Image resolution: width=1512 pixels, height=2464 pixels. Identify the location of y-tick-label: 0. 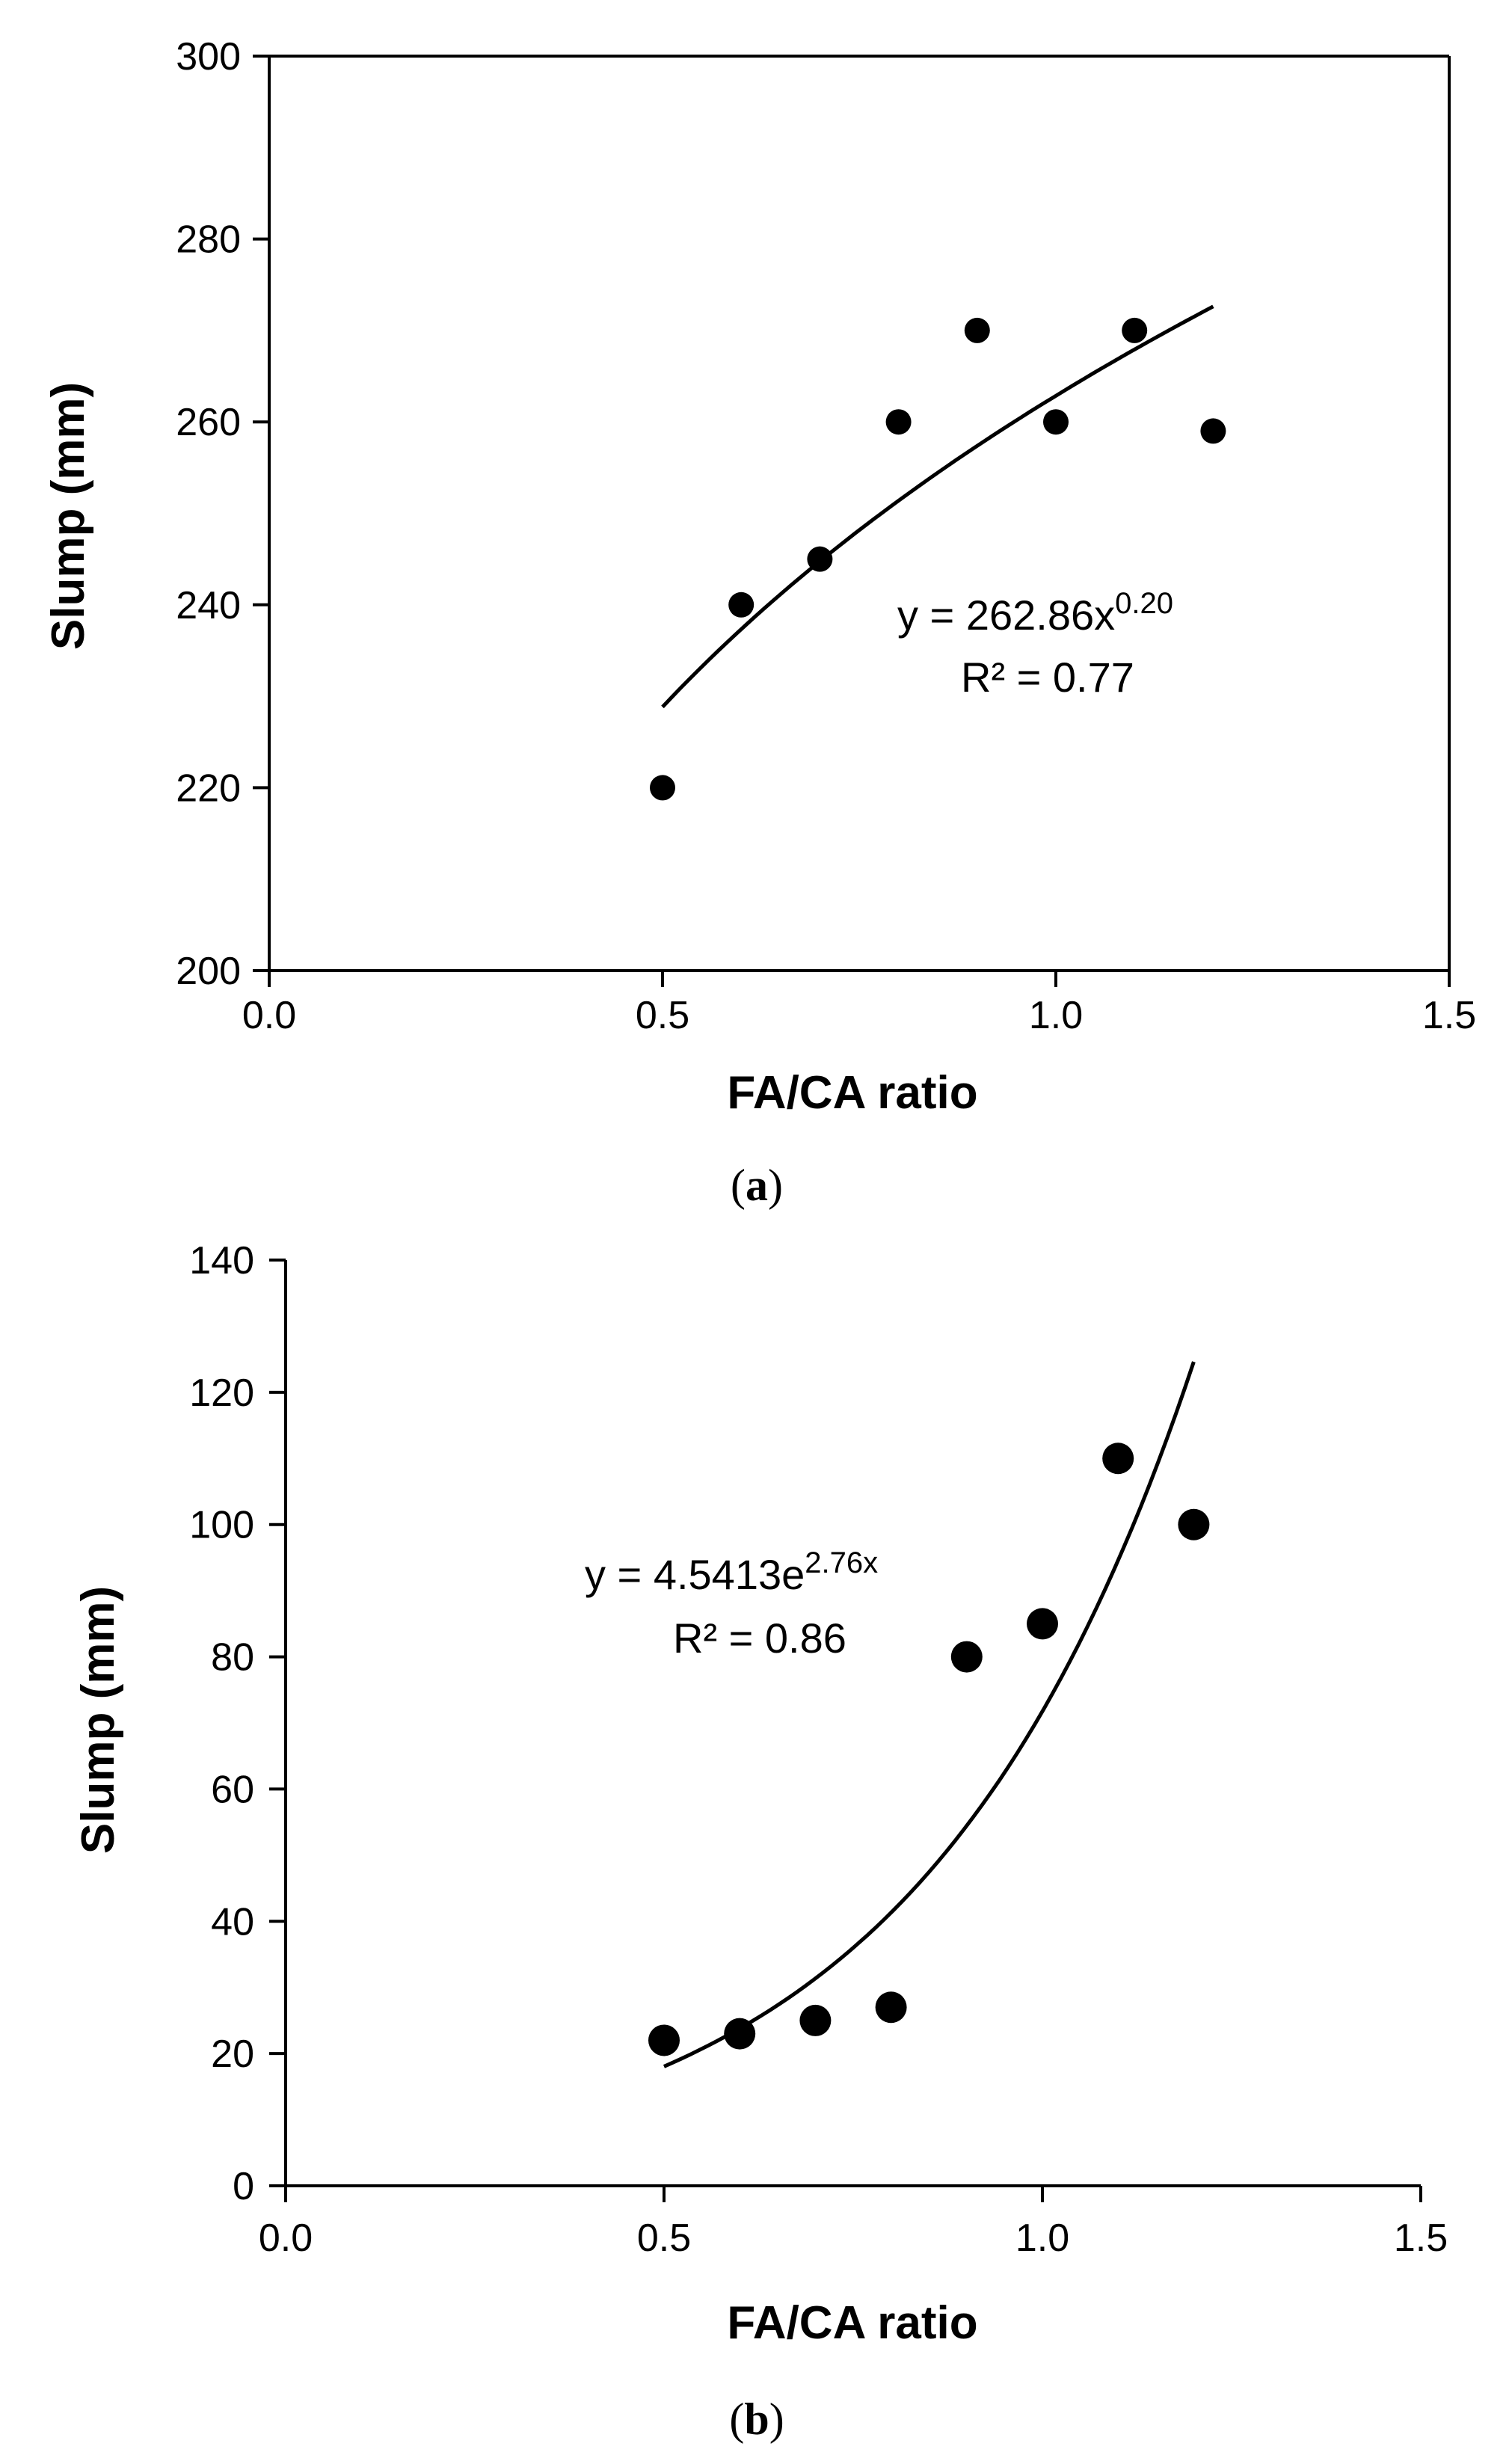
(243, 2186).